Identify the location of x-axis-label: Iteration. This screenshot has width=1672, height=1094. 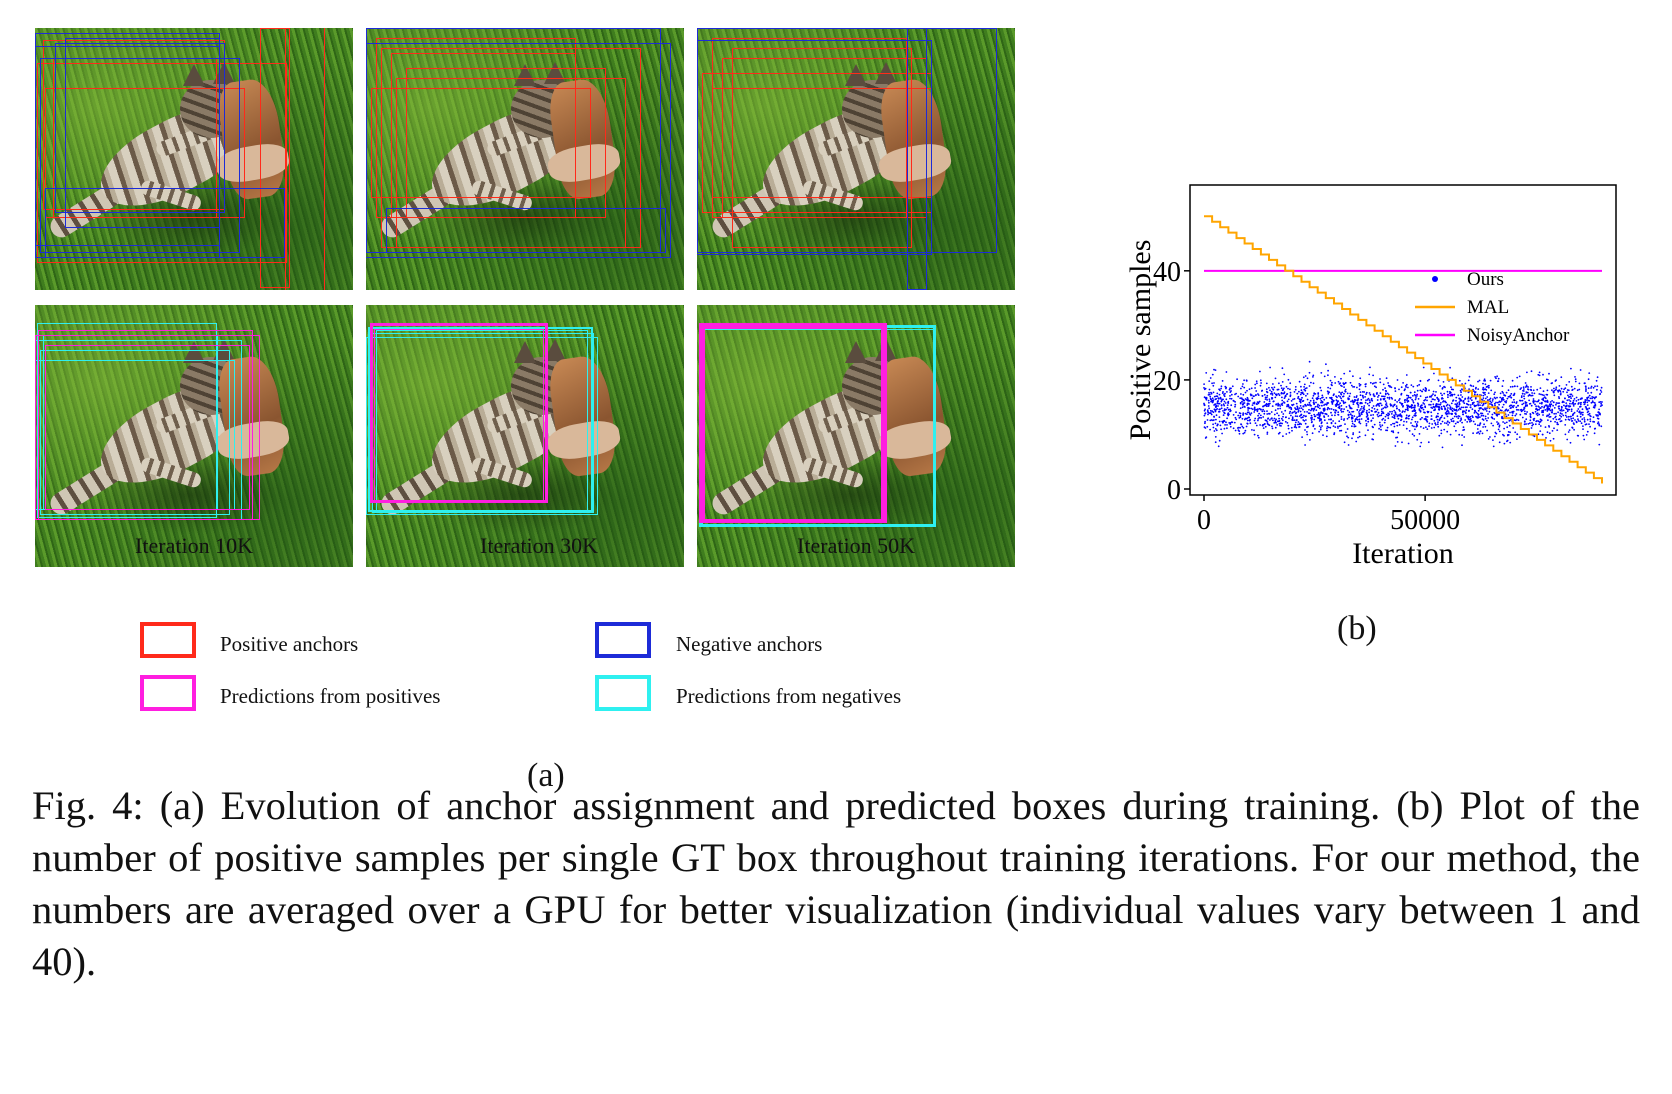
(1403, 553).